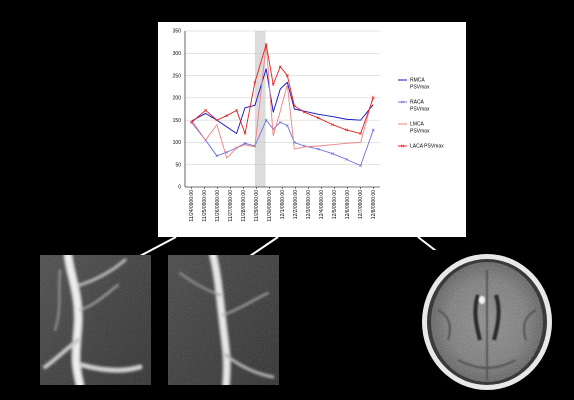 Image resolution: width=574 pixels, height=400 pixels. Describe the element at coordinates (244, 206) in the screenshot. I see `x-tick-label: 11/28/0900:00` at that location.